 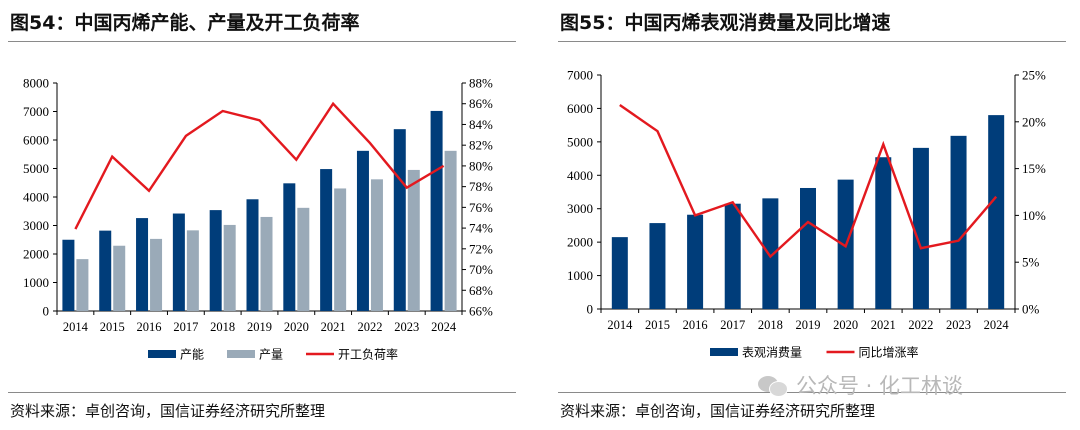 What do you see at coordinates (657, 325) in the screenshot?
I see `right-x-tick-label: 2015` at bounding box center [657, 325].